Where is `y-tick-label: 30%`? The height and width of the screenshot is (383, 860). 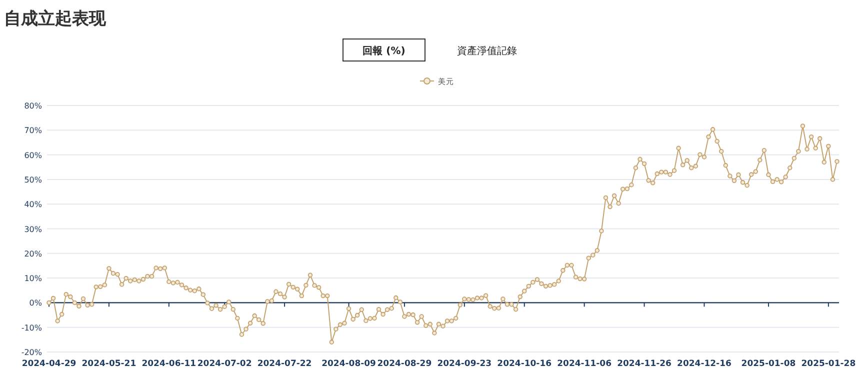
y-tick-label: 30% is located at coordinates (33, 229).